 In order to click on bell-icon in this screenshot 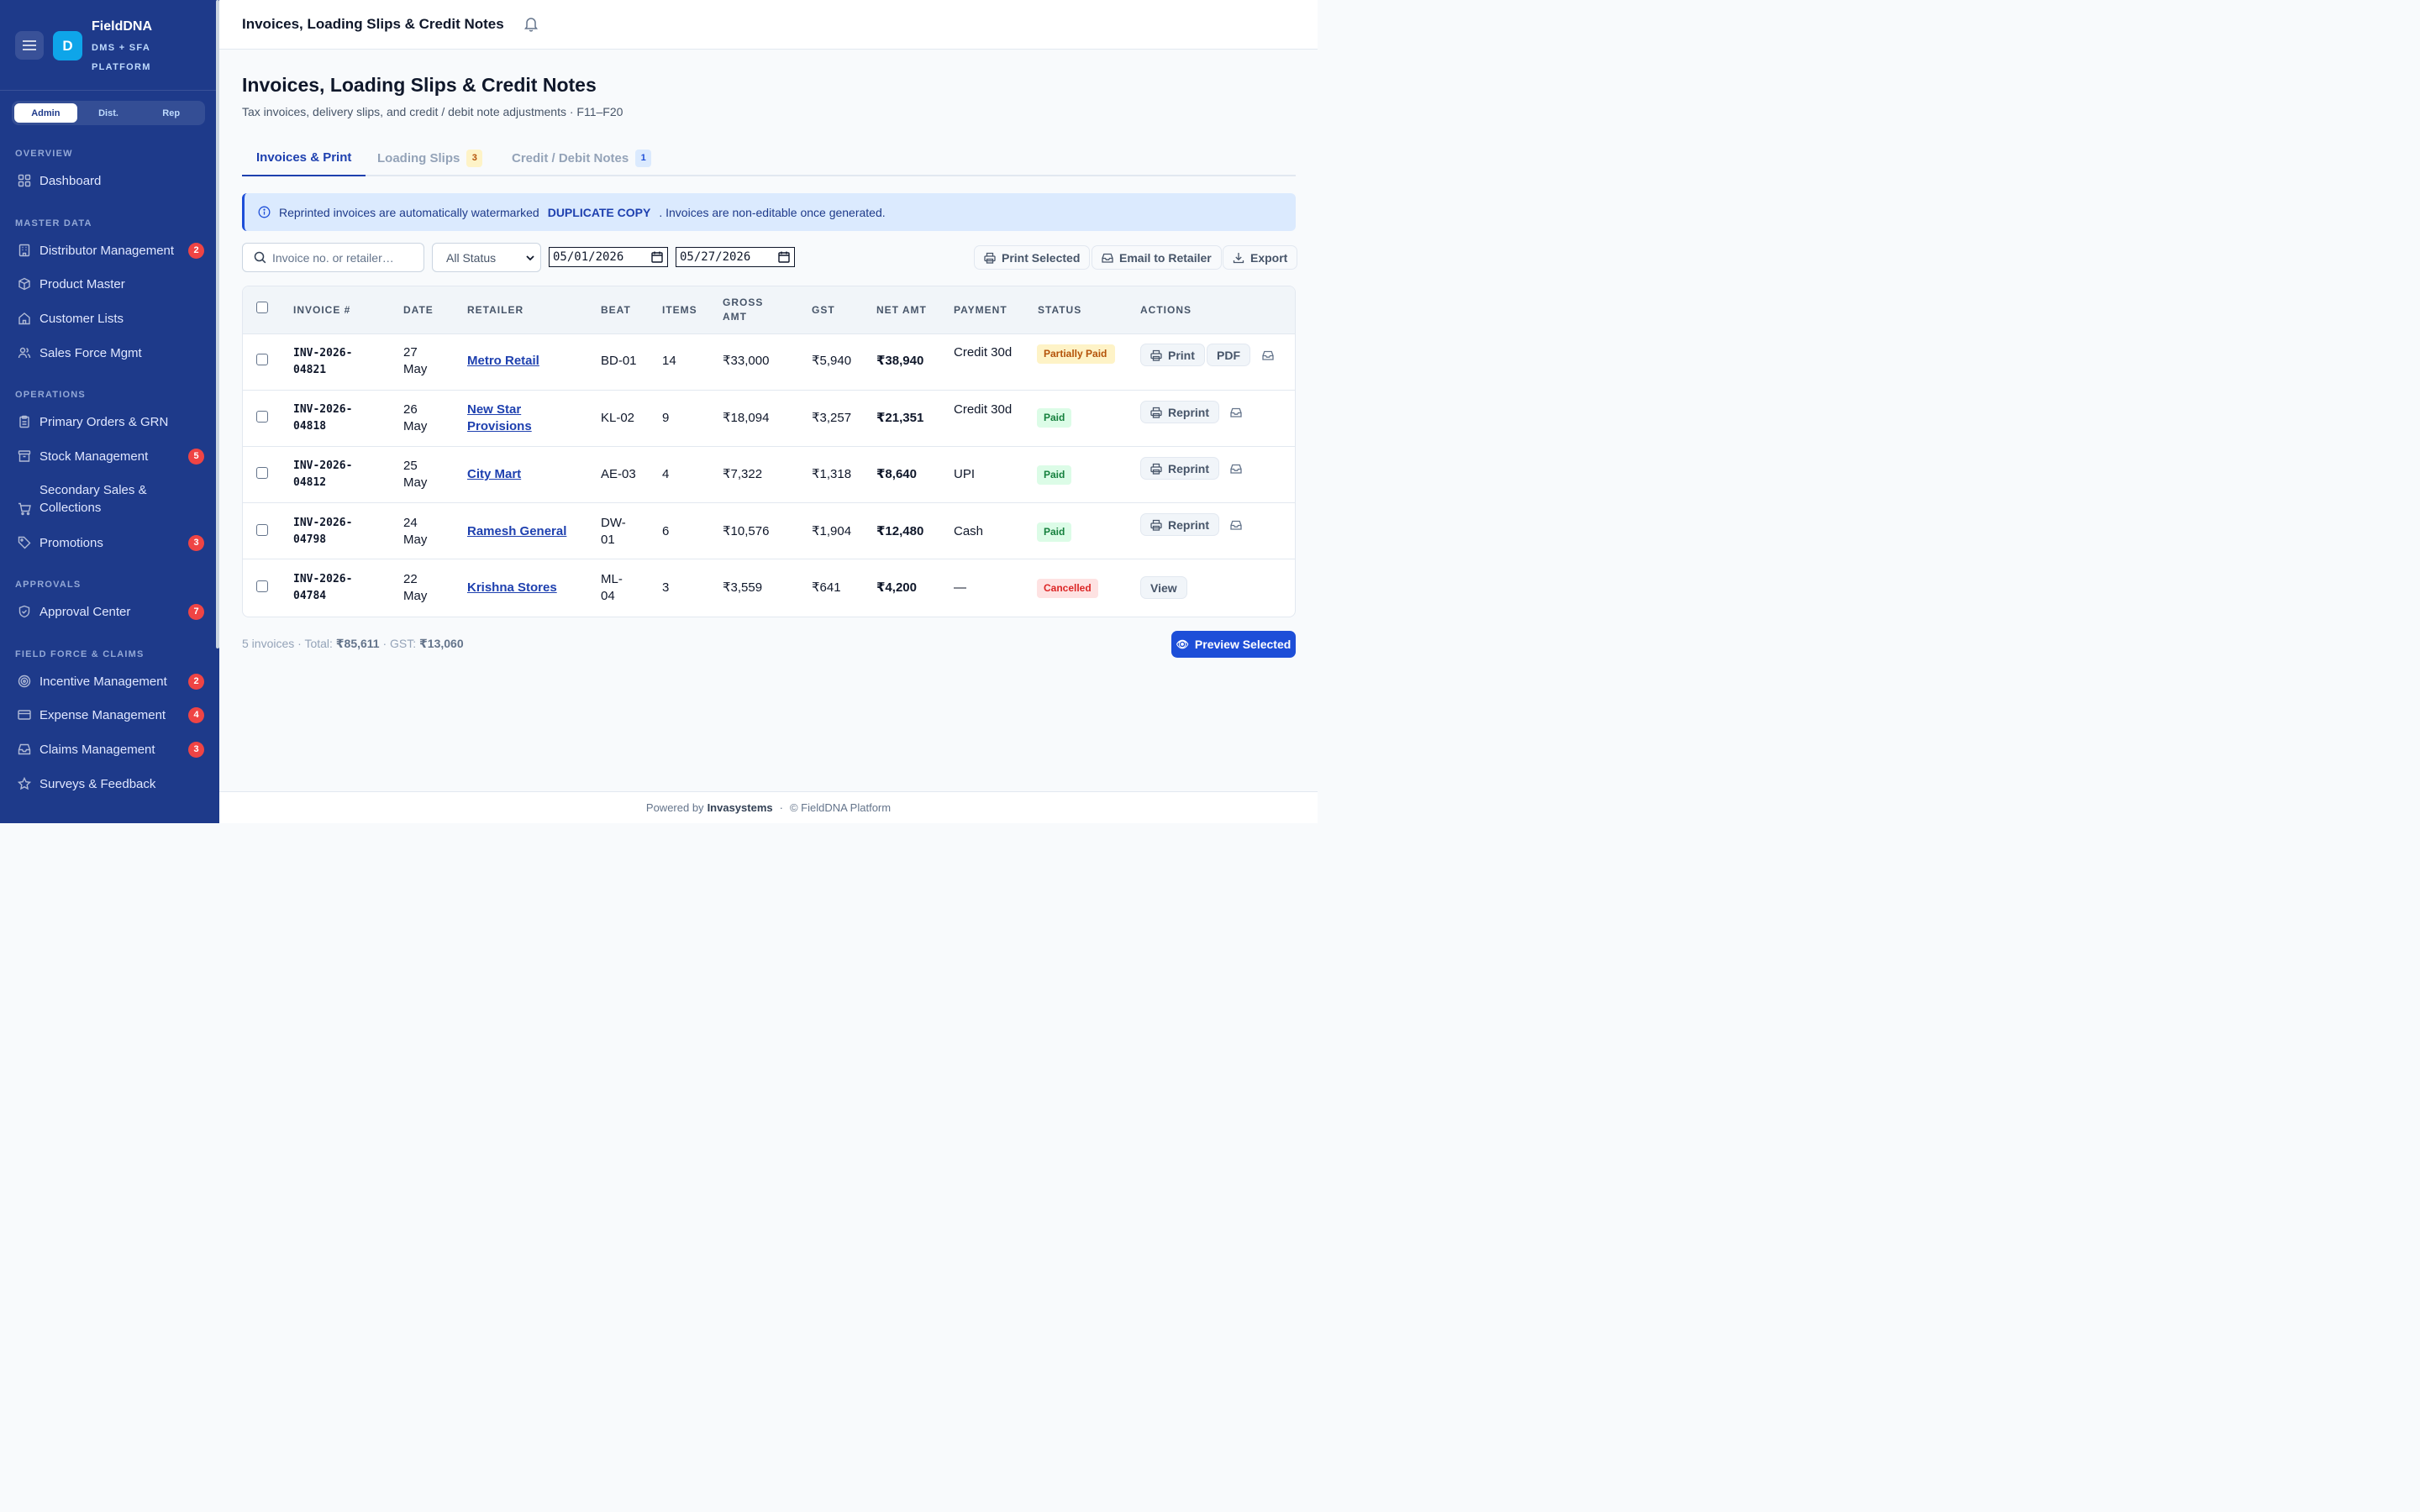, I will do `click(531, 25)`.